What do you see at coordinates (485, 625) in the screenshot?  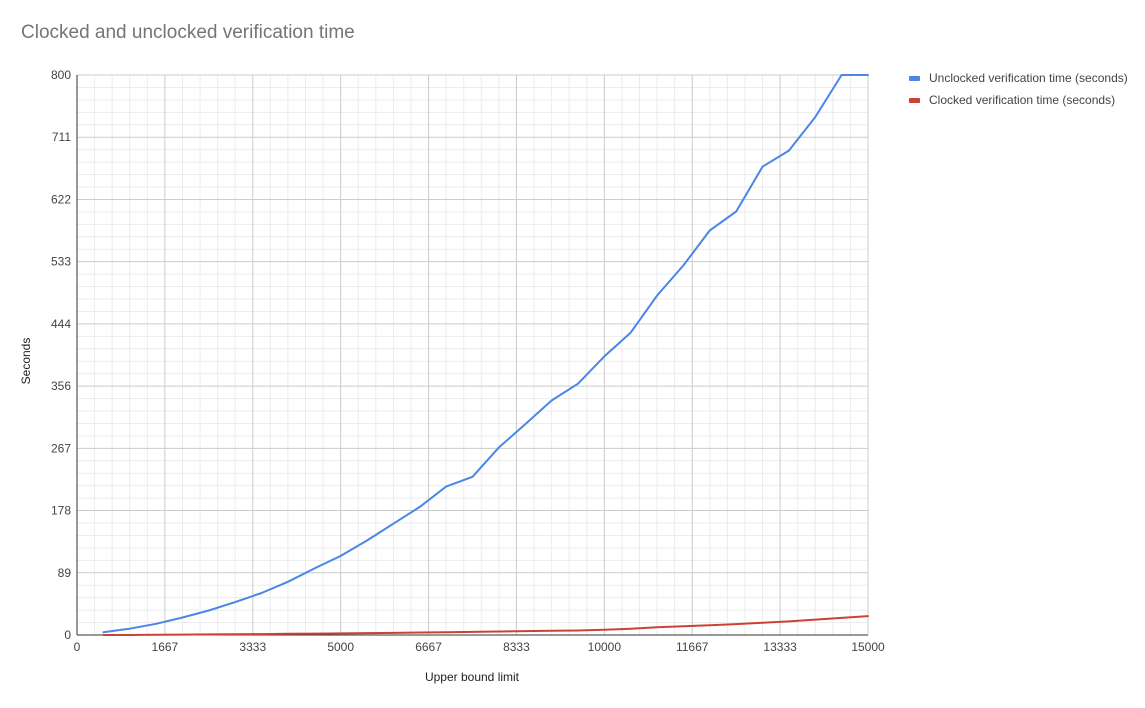 I see `series-line-clocked` at bounding box center [485, 625].